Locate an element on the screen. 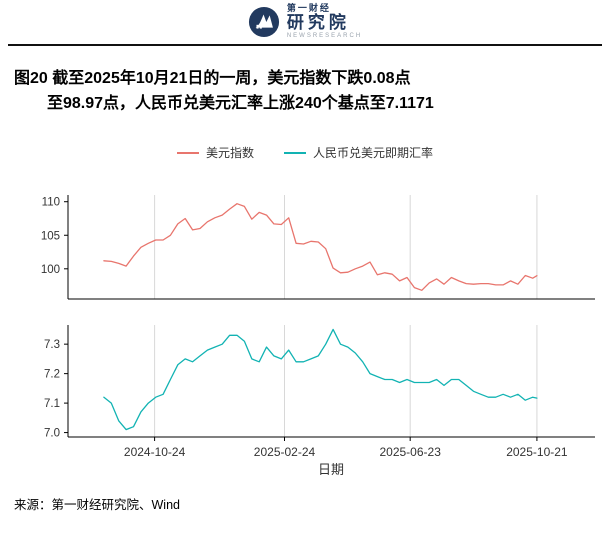 This screenshot has width=610, height=533. svg-text: 2024-10-24 is located at coordinates (155, 452).